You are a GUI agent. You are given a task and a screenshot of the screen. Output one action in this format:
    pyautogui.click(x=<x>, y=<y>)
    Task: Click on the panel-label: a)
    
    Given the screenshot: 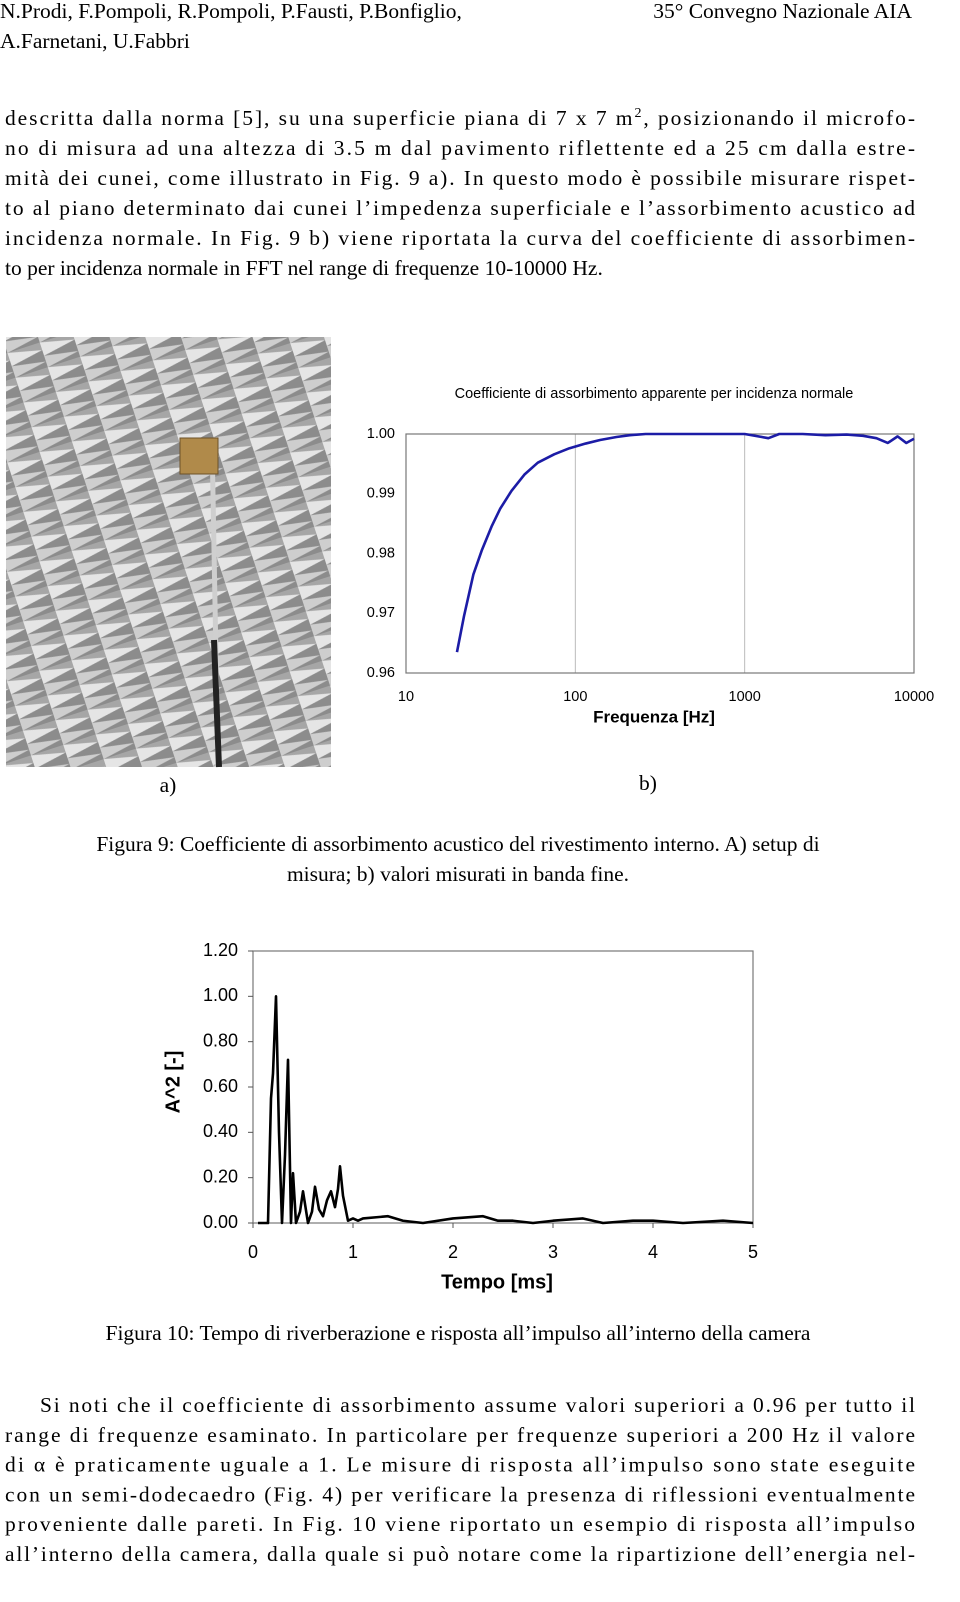 What is the action you would take?
    pyautogui.click(x=168, y=785)
    